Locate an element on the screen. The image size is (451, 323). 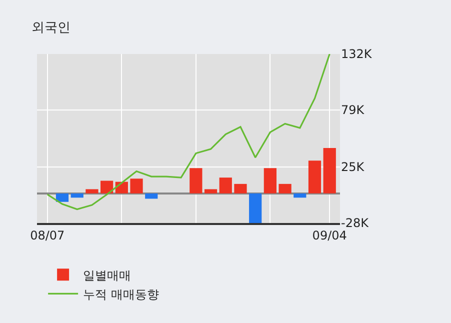
y-tick-label: 132K is located at coordinates (357, 54).